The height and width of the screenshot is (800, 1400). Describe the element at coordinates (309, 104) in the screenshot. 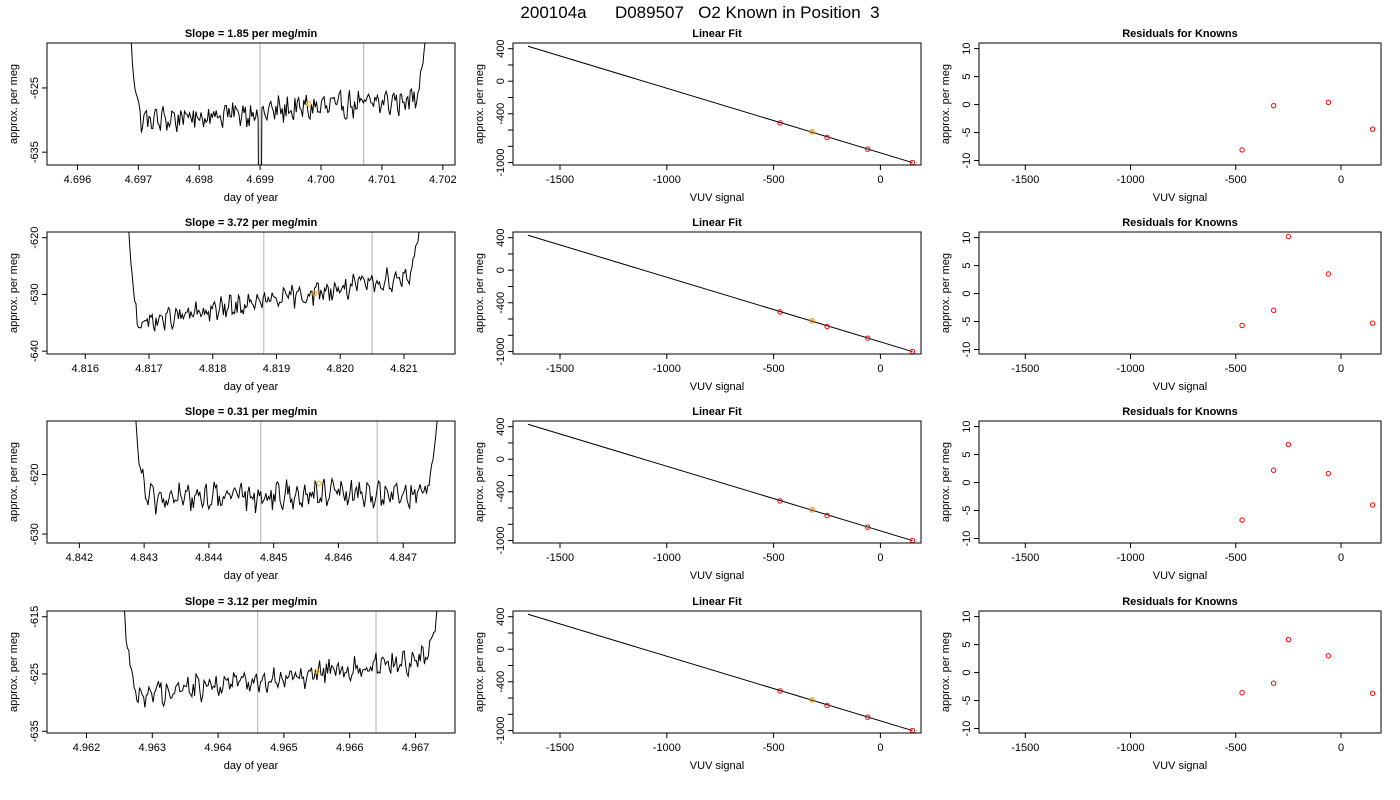

I see `plot-r1c1-mean-point` at that location.